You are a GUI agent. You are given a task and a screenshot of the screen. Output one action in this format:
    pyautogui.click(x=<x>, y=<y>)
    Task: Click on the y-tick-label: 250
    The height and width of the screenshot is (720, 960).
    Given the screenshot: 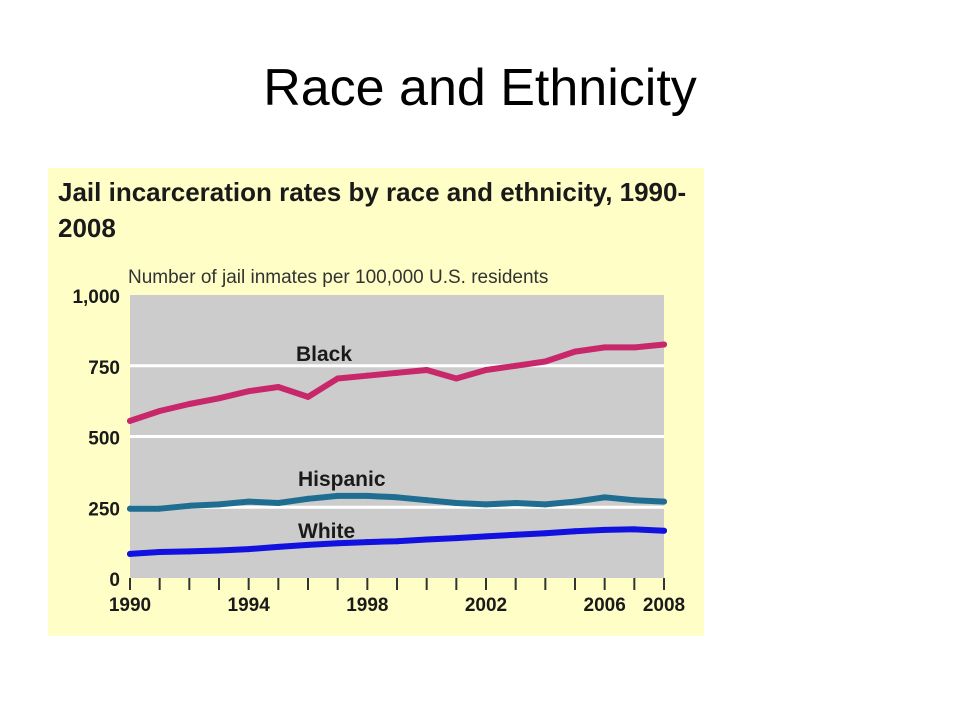 What is the action you would take?
    pyautogui.click(x=104, y=509)
    